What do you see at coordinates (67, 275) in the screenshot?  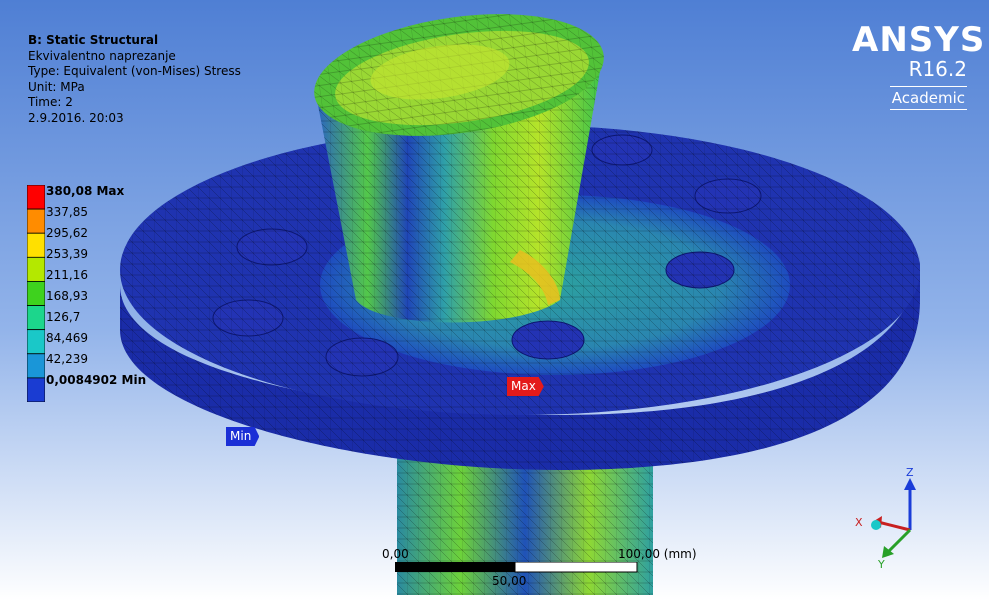 I see `legend-value: 211,16` at bounding box center [67, 275].